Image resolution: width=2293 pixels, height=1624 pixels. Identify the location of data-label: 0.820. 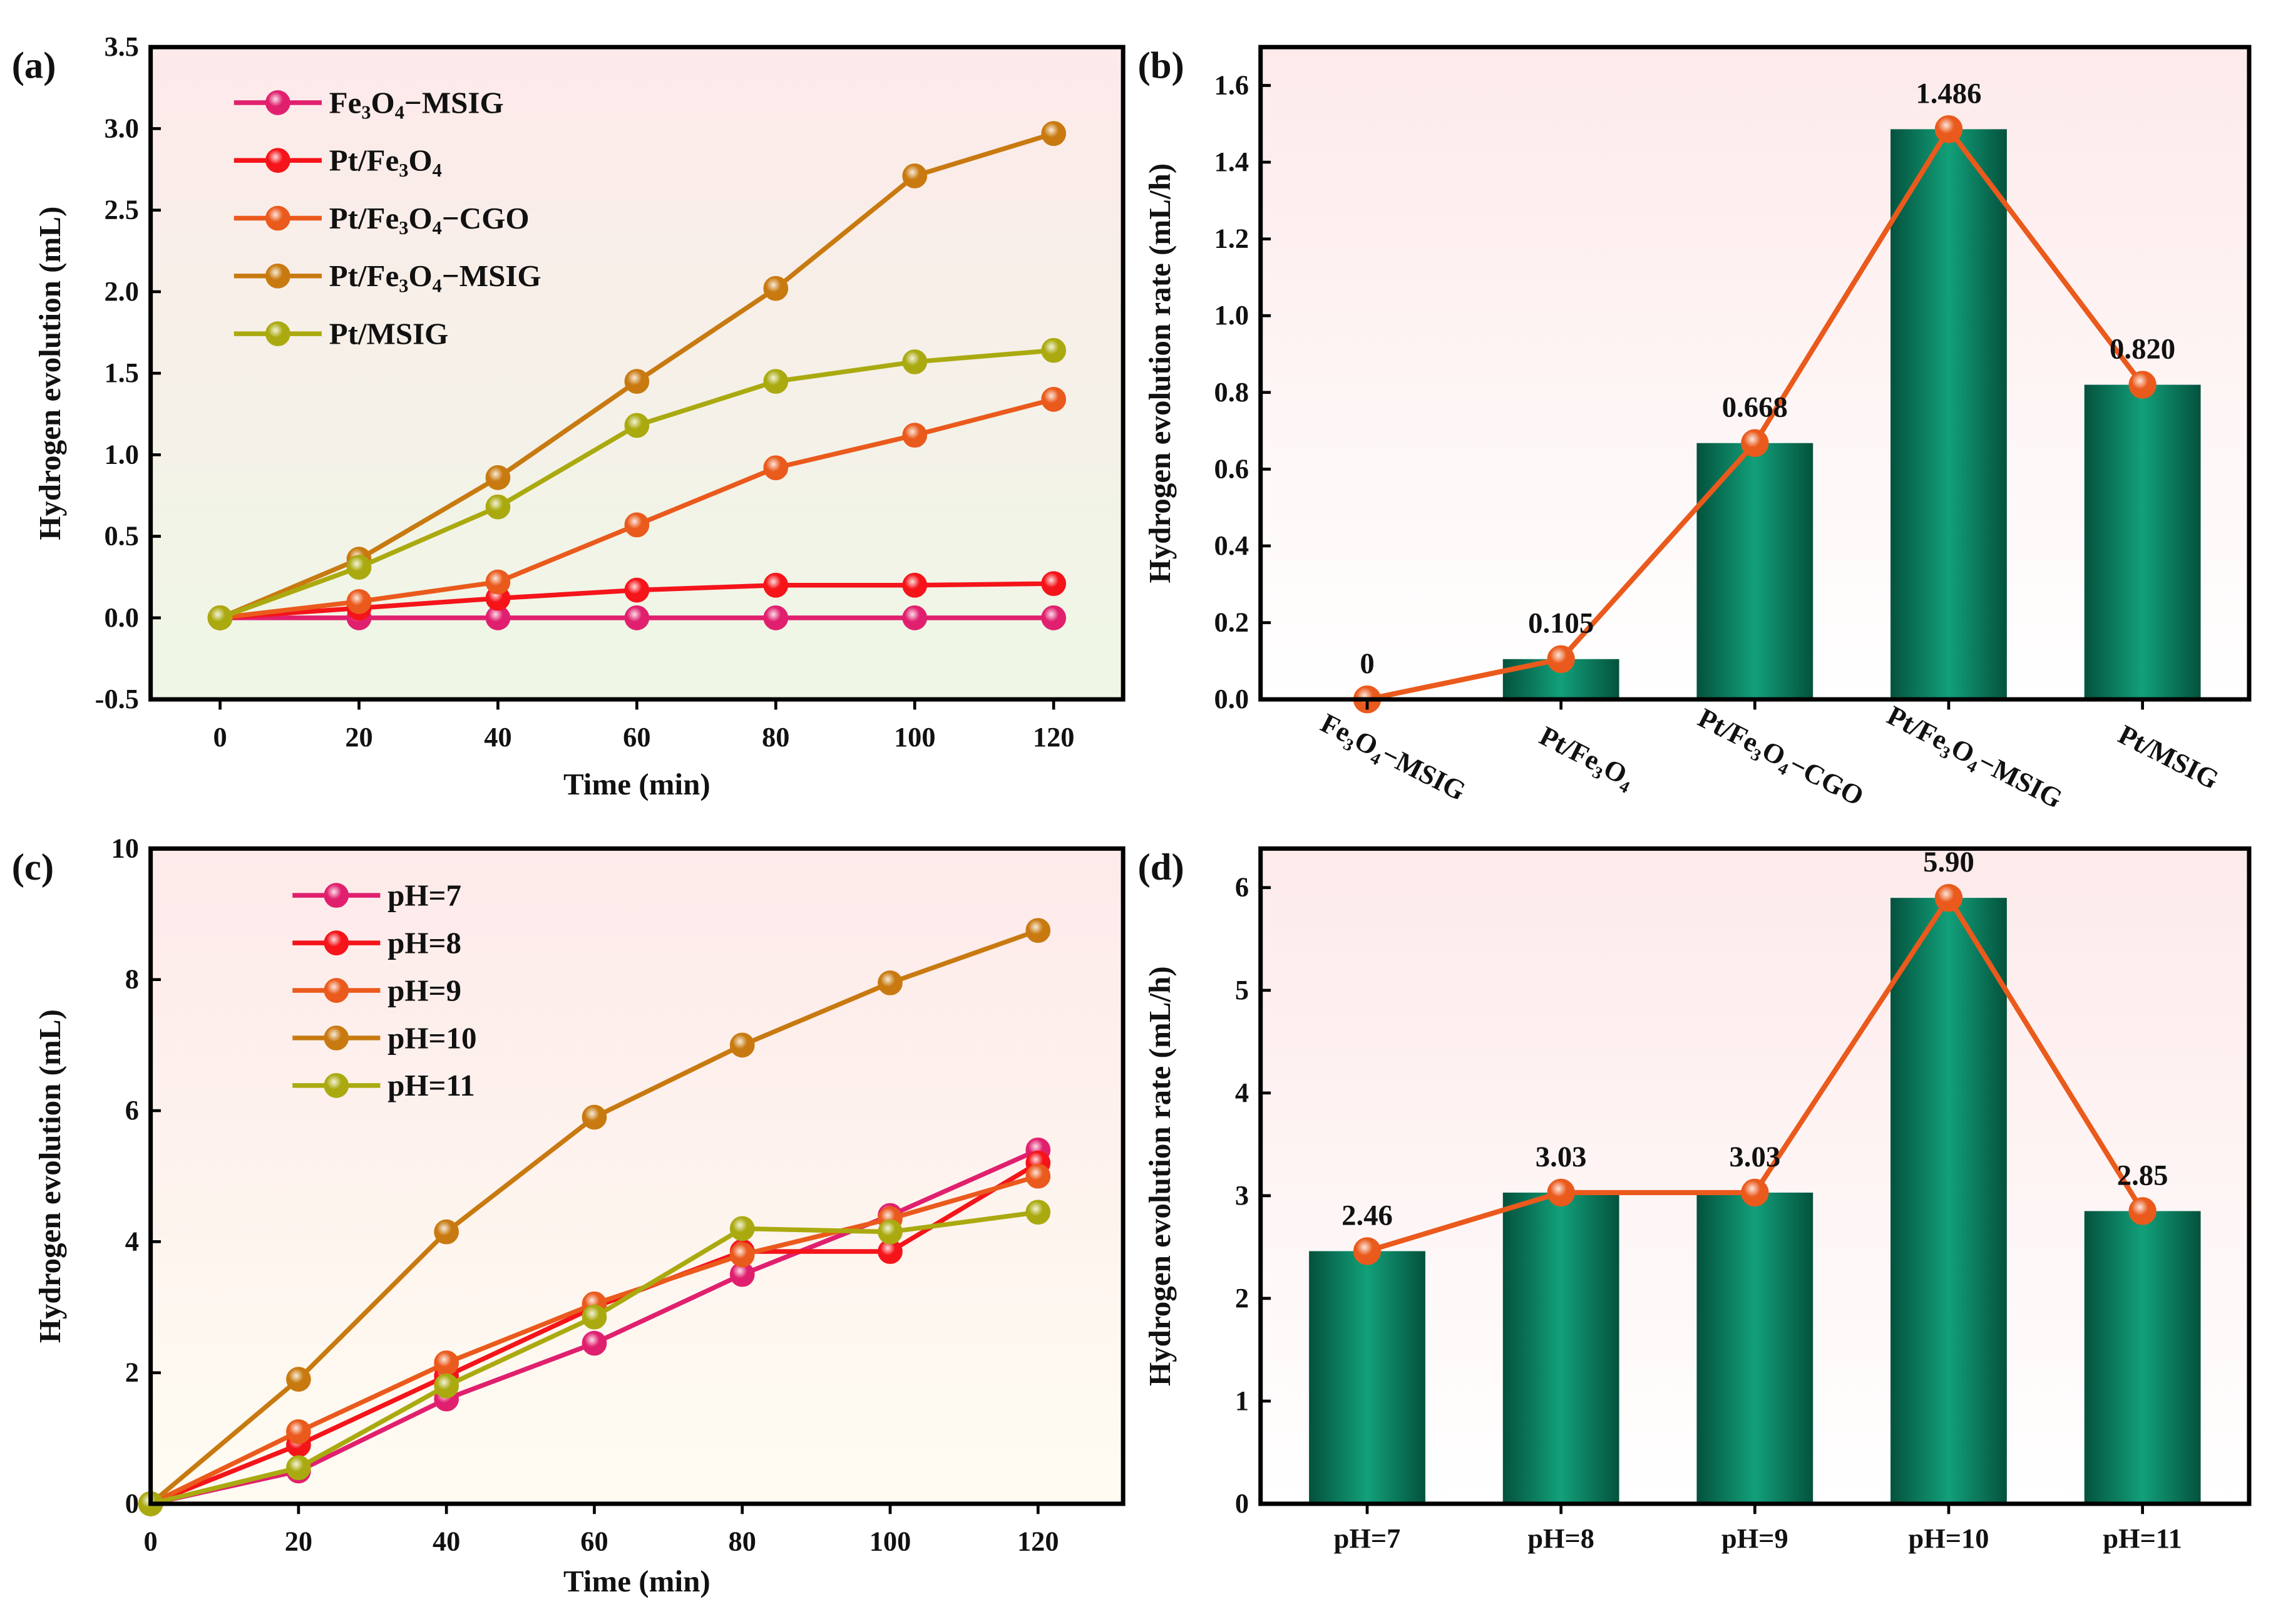
(2142, 349).